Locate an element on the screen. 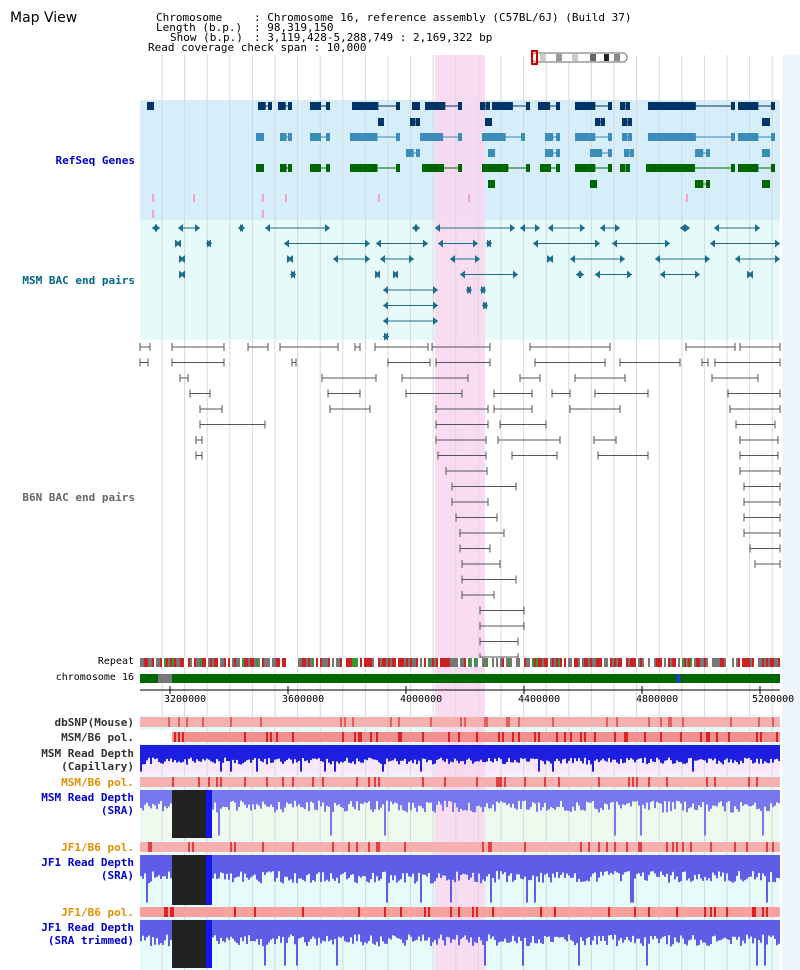 The width and height of the screenshot is (800, 970). msm-b6-pol-label: MSM/B6 pol. is located at coordinates (97, 737).